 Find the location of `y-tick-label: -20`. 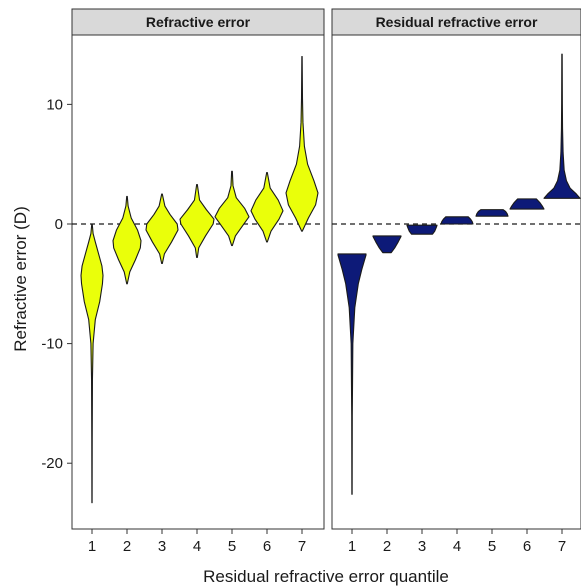

y-tick-label: -20 is located at coordinates (52, 463).